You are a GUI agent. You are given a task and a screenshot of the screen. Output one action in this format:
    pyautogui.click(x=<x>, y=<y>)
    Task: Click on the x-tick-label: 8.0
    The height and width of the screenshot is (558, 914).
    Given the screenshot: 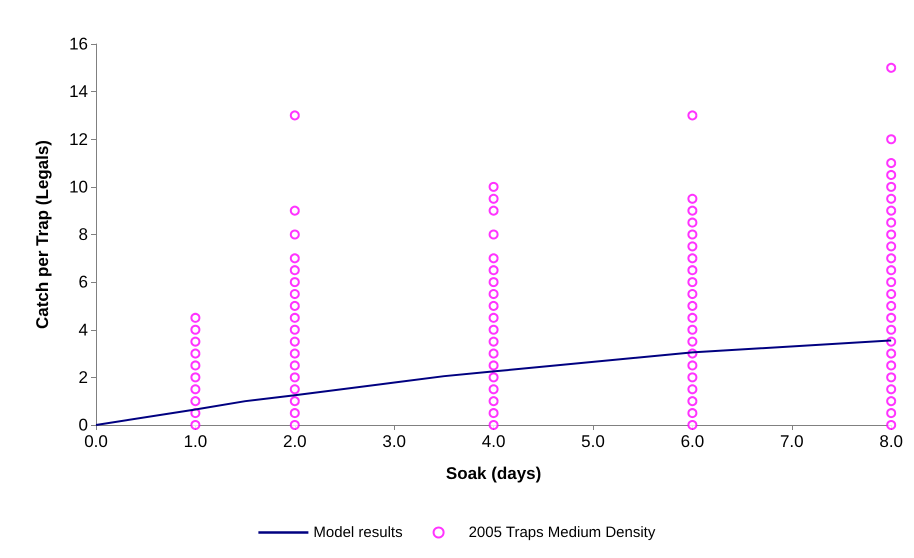 What is the action you would take?
    pyautogui.click(x=891, y=441)
    